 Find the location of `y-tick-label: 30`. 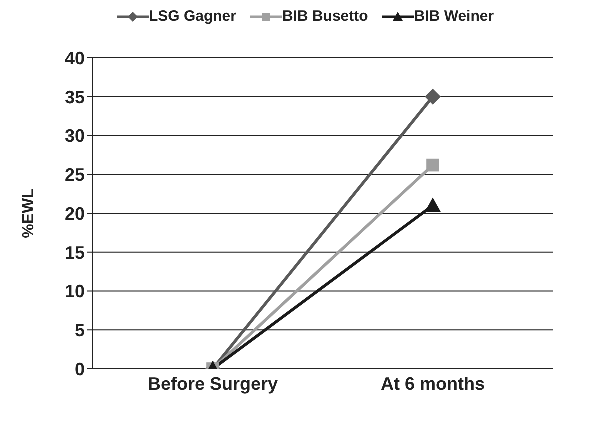

y-tick-label: 30 is located at coordinates (74, 136).